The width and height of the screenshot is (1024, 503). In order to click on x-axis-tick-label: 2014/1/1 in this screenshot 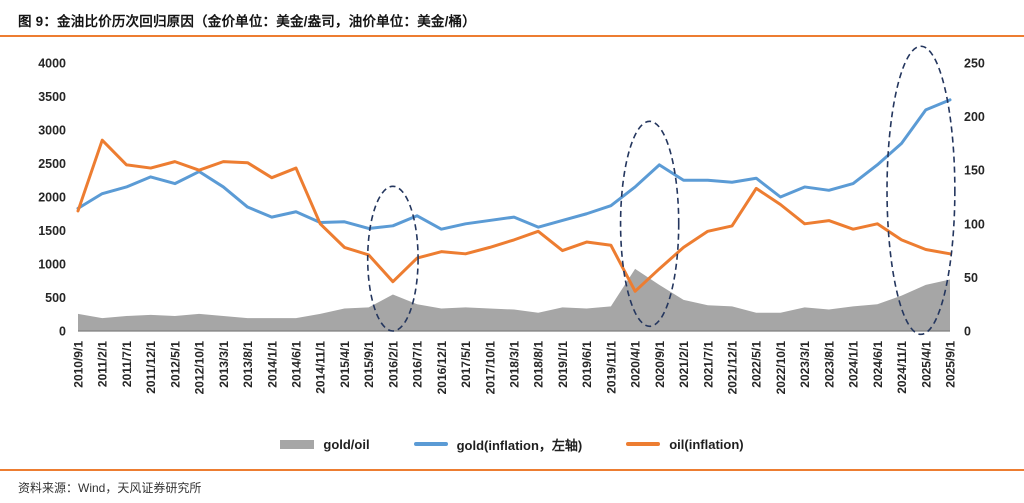, I will do `click(272, 364)`.